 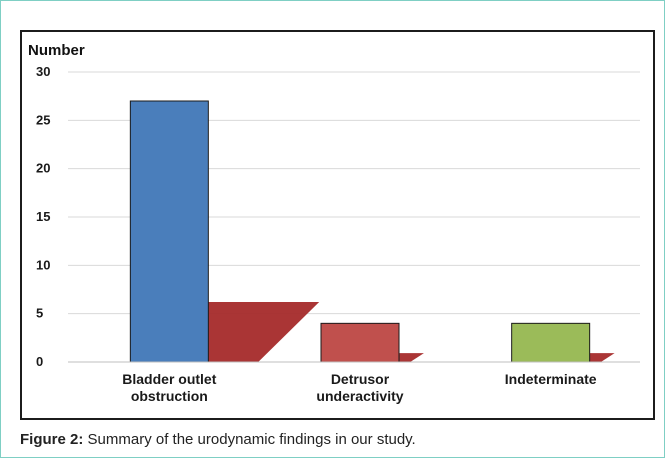 What do you see at coordinates (39, 313) in the screenshot?
I see `y-tick-label: 5` at bounding box center [39, 313].